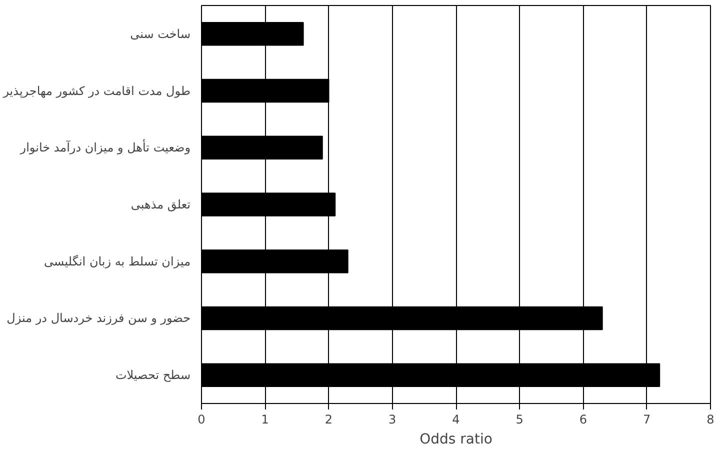 The height and width of the screenshot is (454, 727). Describe the element at coordinates (456, 440) in the screenshot. I see `x-axis-title: Odds ratio` at that location.